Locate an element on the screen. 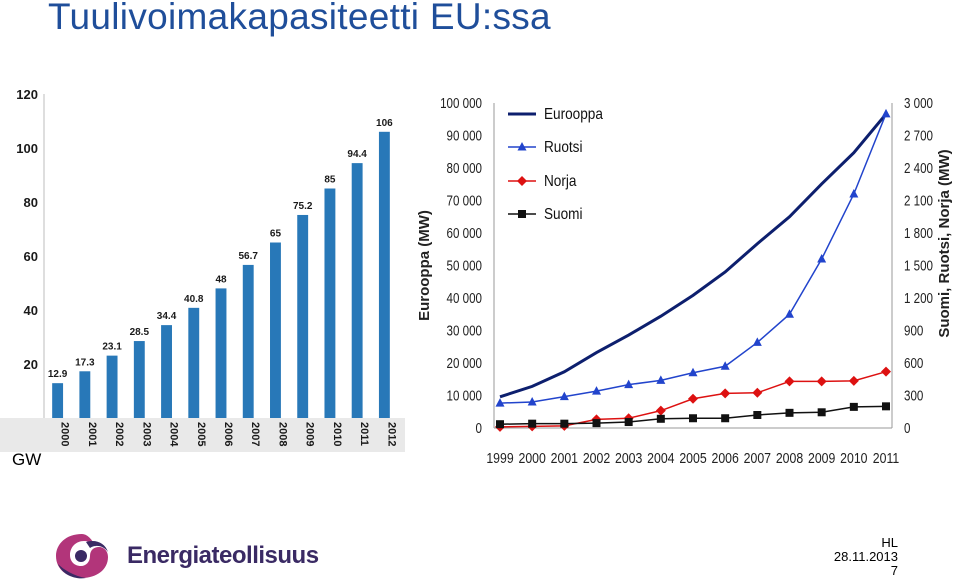  bar-chart-y-tick-label: 40 is located at coordinates (31, 310).